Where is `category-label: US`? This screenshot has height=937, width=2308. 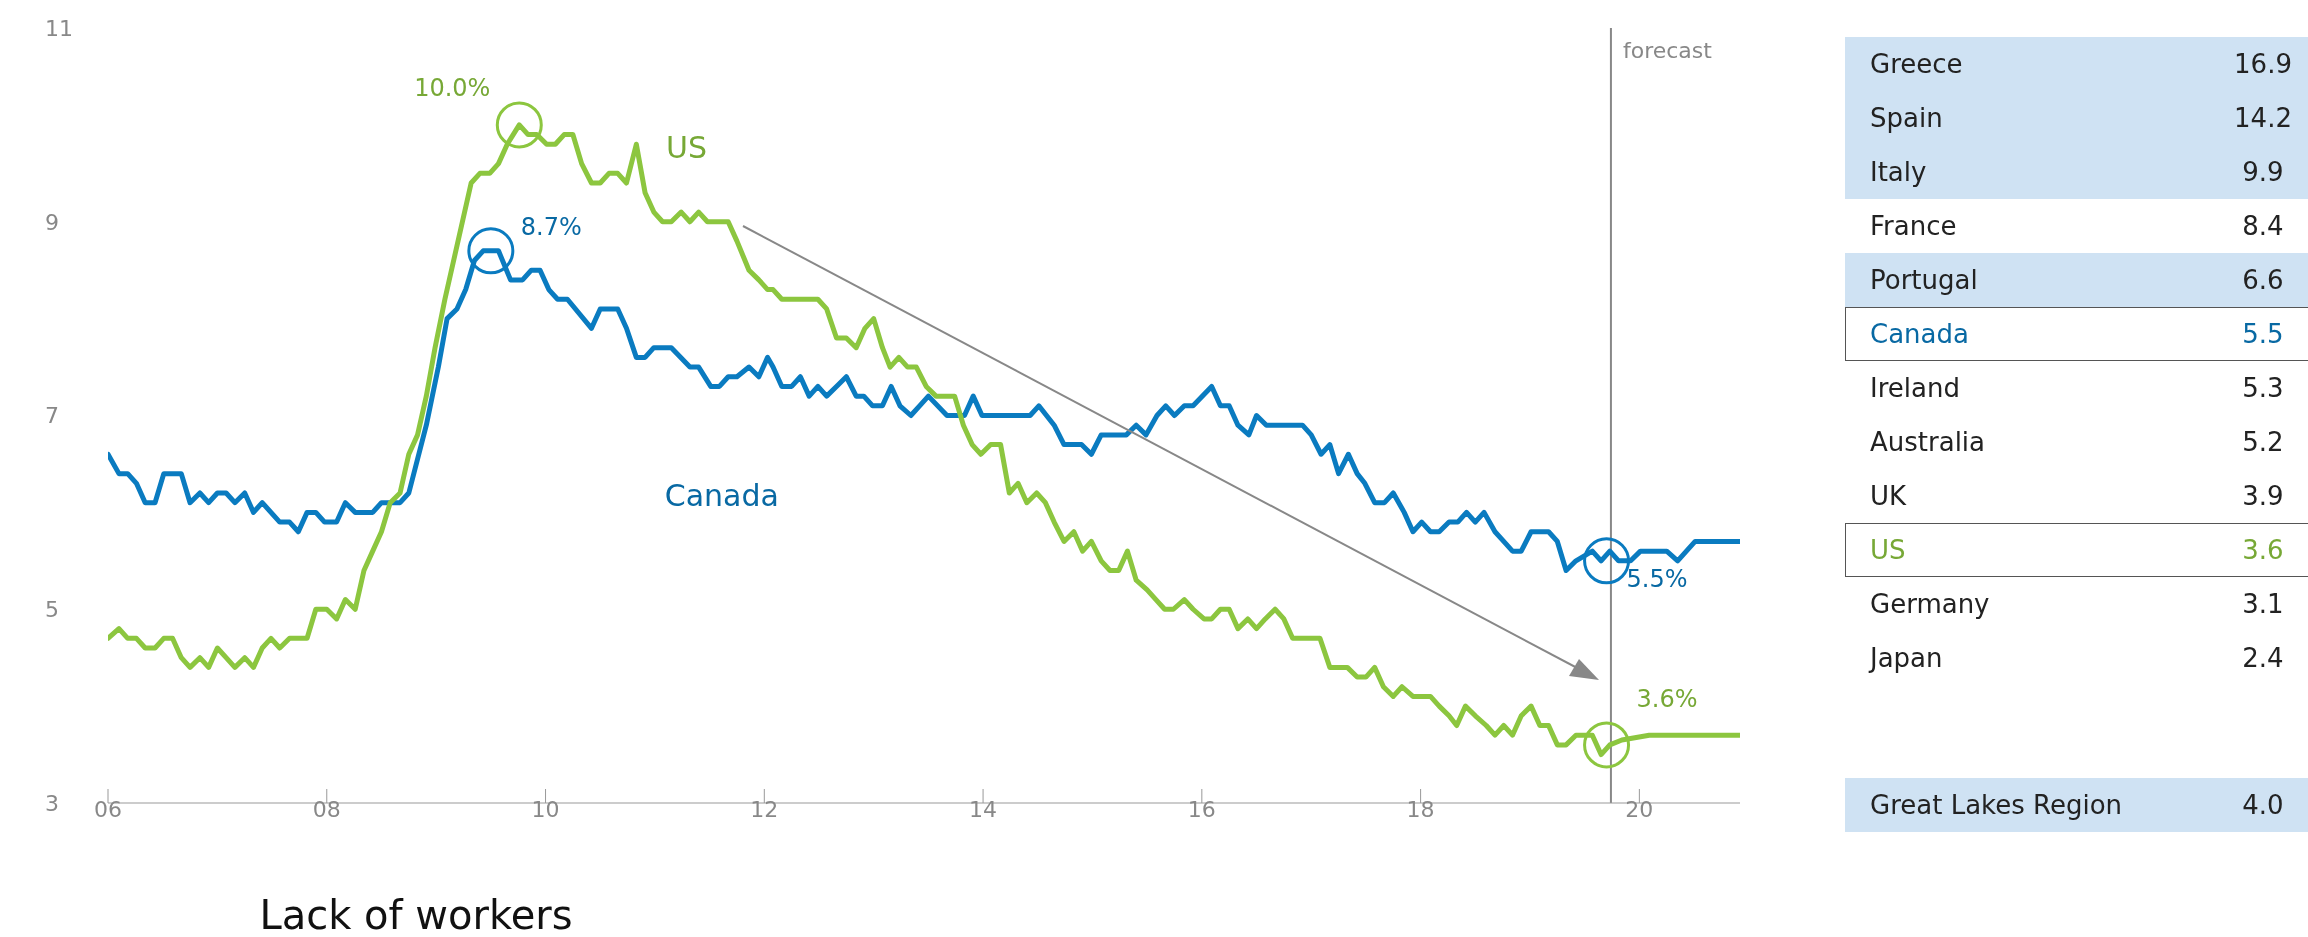
category-label: US is located at coordinates (1888, 550).